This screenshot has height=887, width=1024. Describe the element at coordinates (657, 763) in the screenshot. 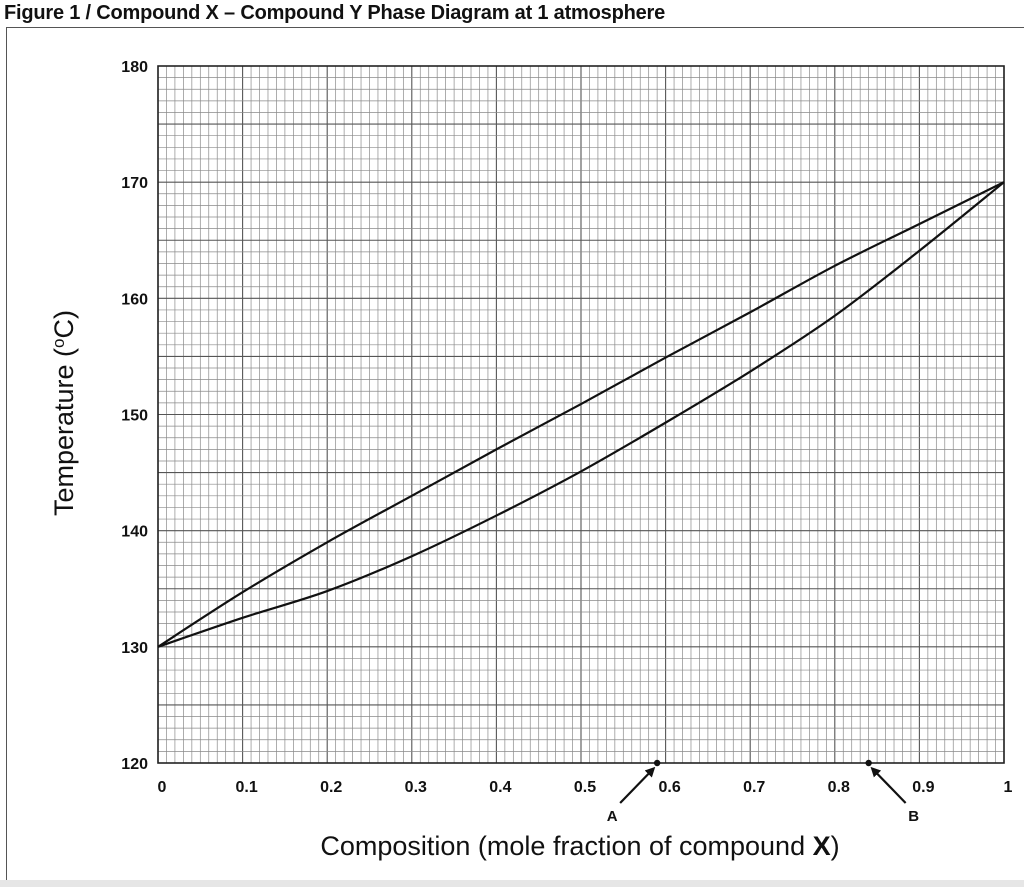

I see `marker-dot-a` at that location.